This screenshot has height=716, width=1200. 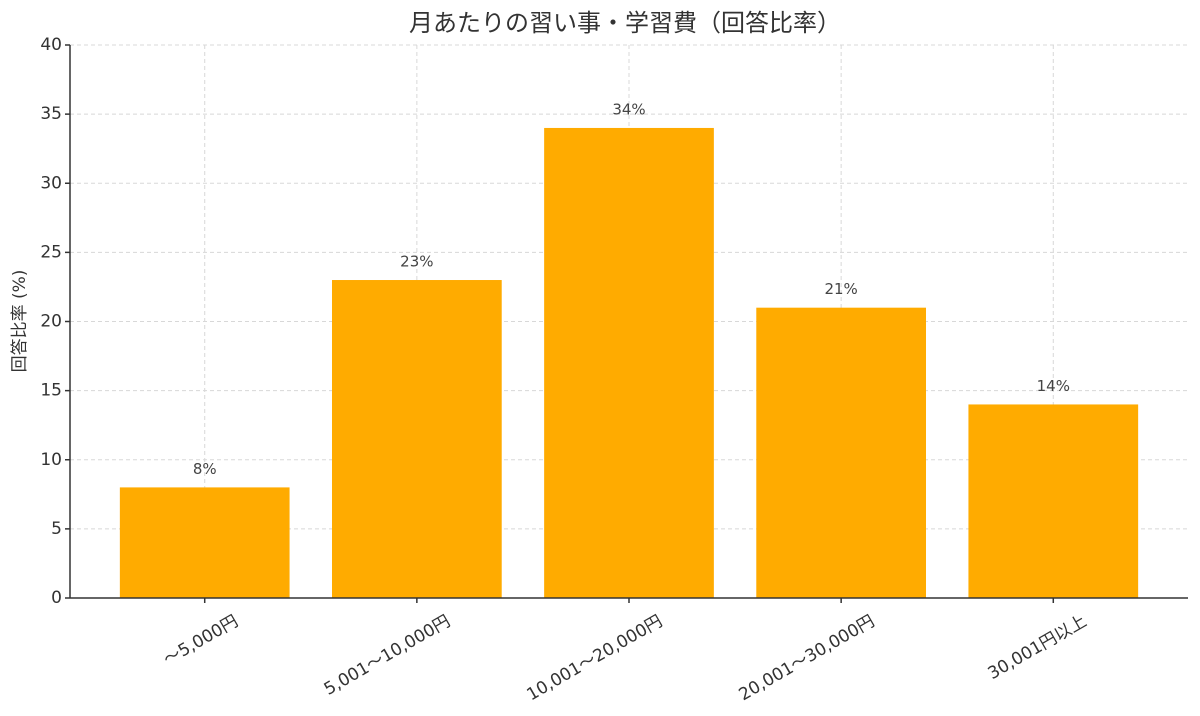 I want to click on y-tick-label: 5, so click(x=56, y=529).